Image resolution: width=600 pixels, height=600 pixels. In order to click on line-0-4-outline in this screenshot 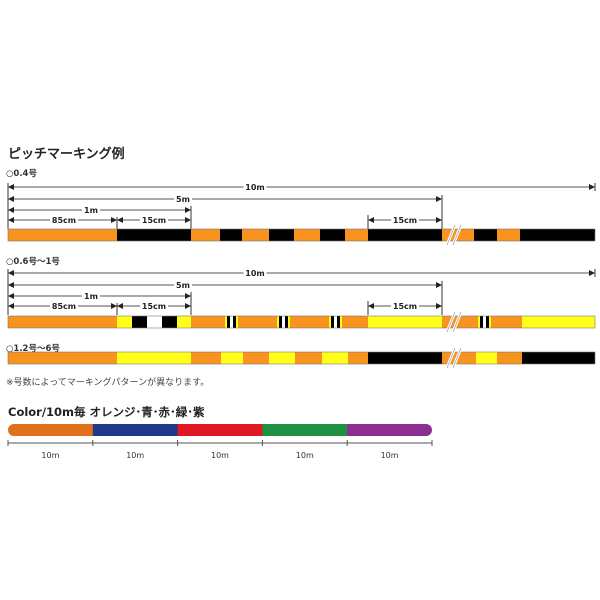, I will do `click(301, 235)`.